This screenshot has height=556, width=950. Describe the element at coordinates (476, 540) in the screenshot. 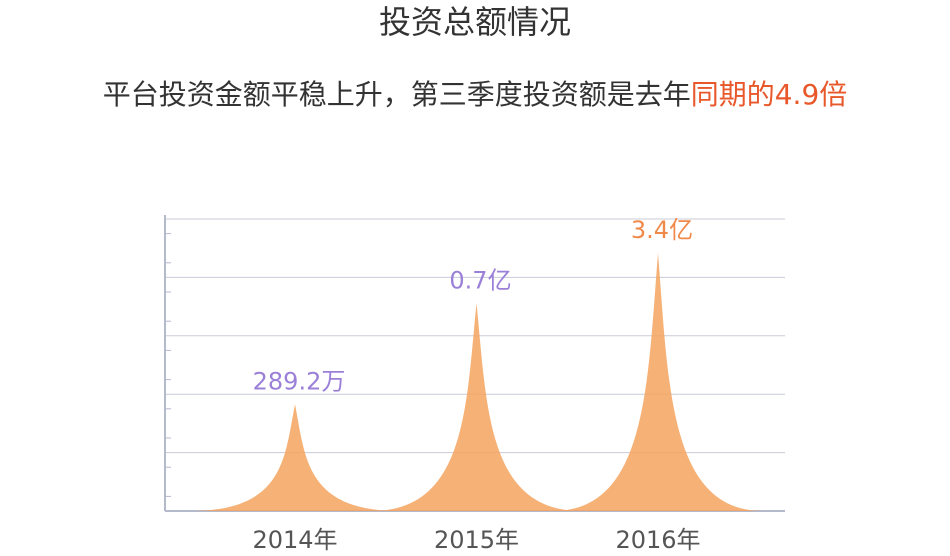

I see `x-tick-label: 2015年` at that location.